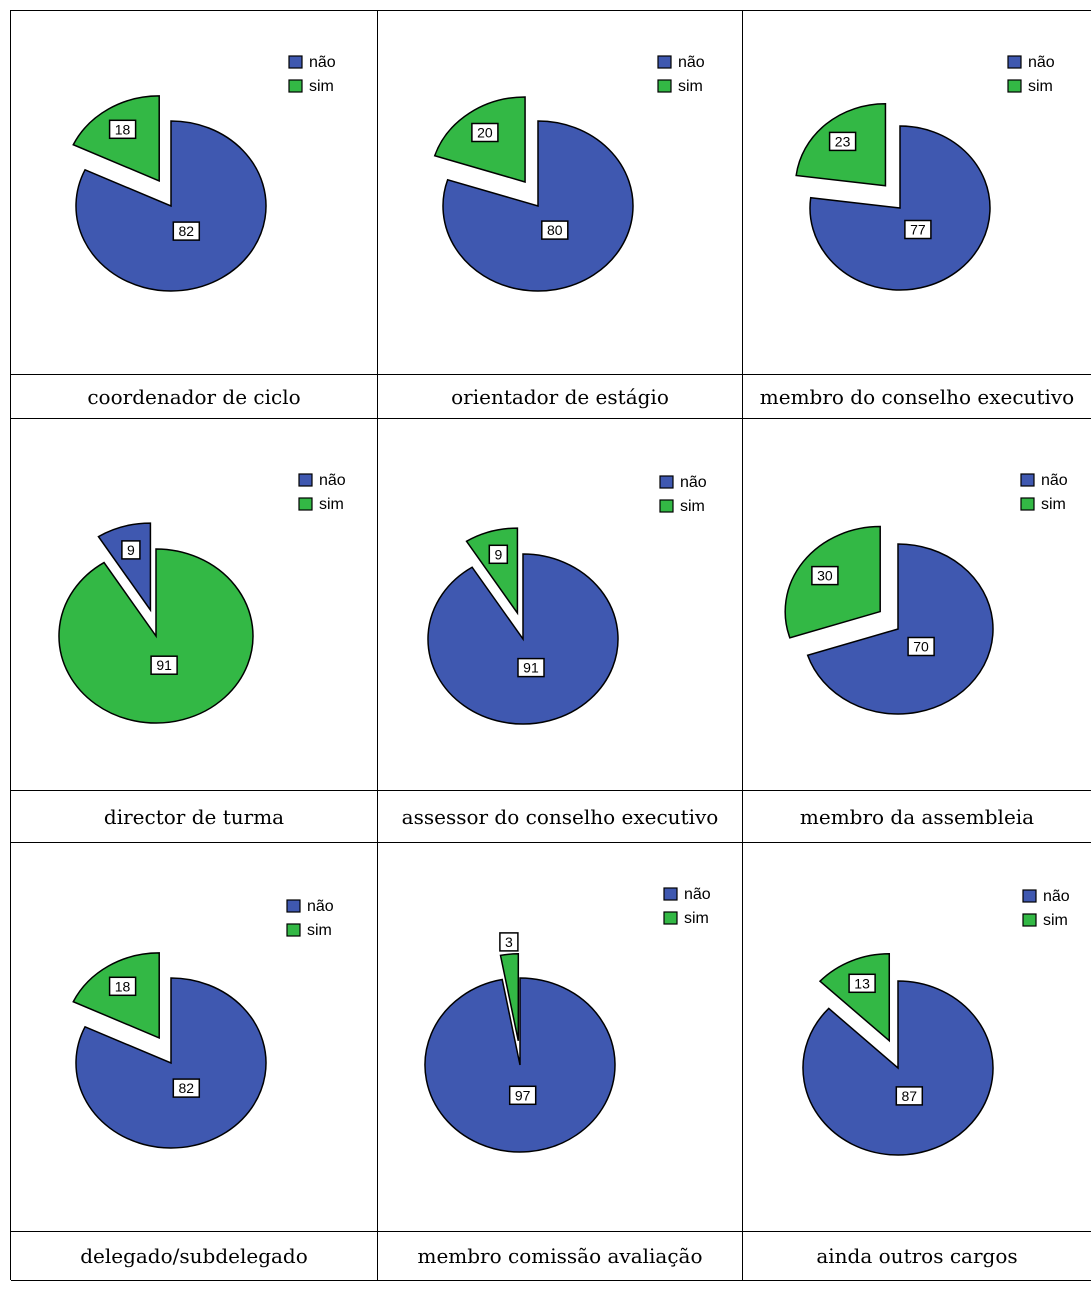  I want to click on svg-text: 30, so click(825, 576).